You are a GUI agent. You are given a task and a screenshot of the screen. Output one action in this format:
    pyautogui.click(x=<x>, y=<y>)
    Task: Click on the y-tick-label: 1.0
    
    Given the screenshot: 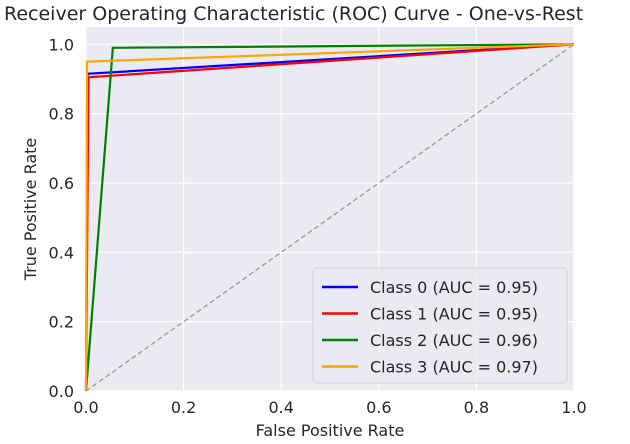 What is the action you would take?
    pyautogui.click(x=61, y=44)
    